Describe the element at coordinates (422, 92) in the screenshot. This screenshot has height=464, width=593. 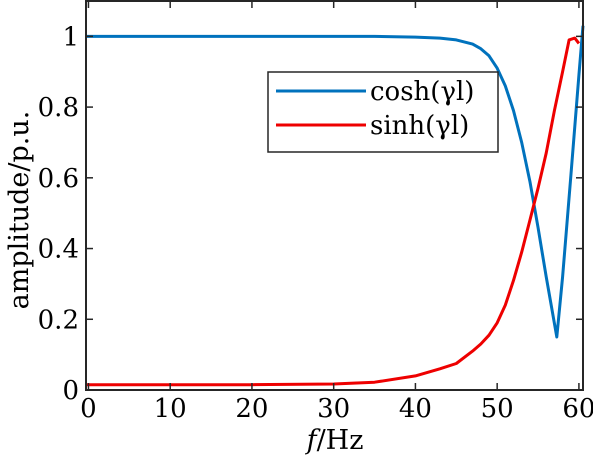
I see `legend-label-cosh: cosh(γl)` at that location.